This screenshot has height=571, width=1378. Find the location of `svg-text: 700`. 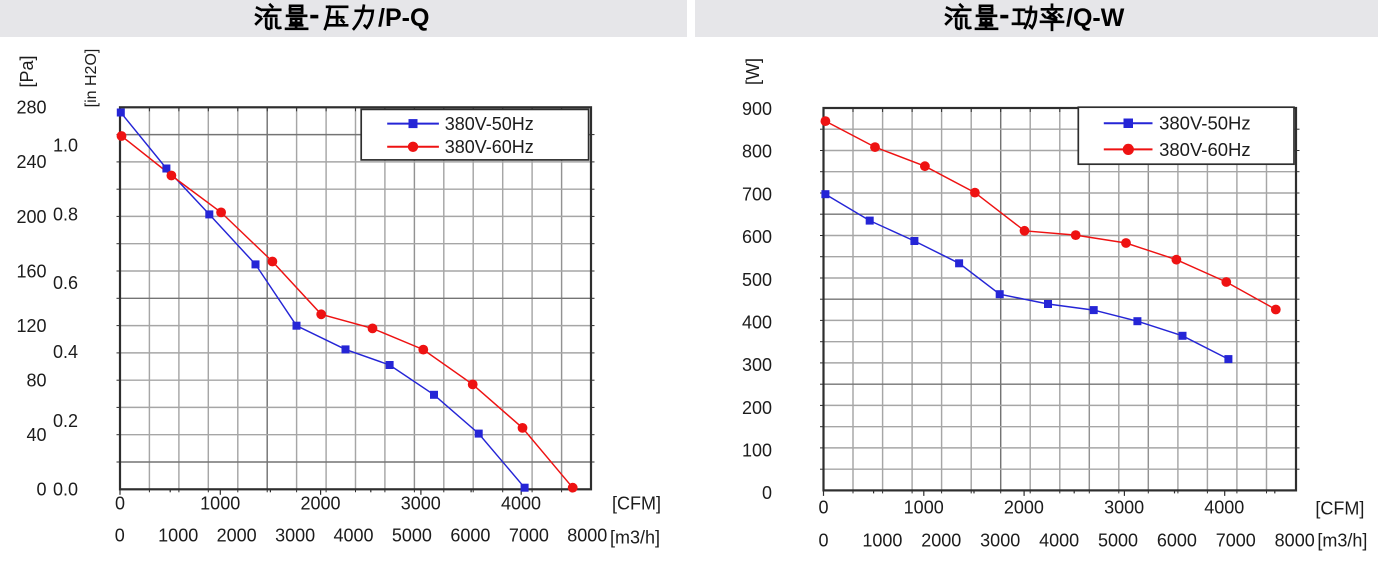

svg-text: 700 is located at coordinates (757, 194).